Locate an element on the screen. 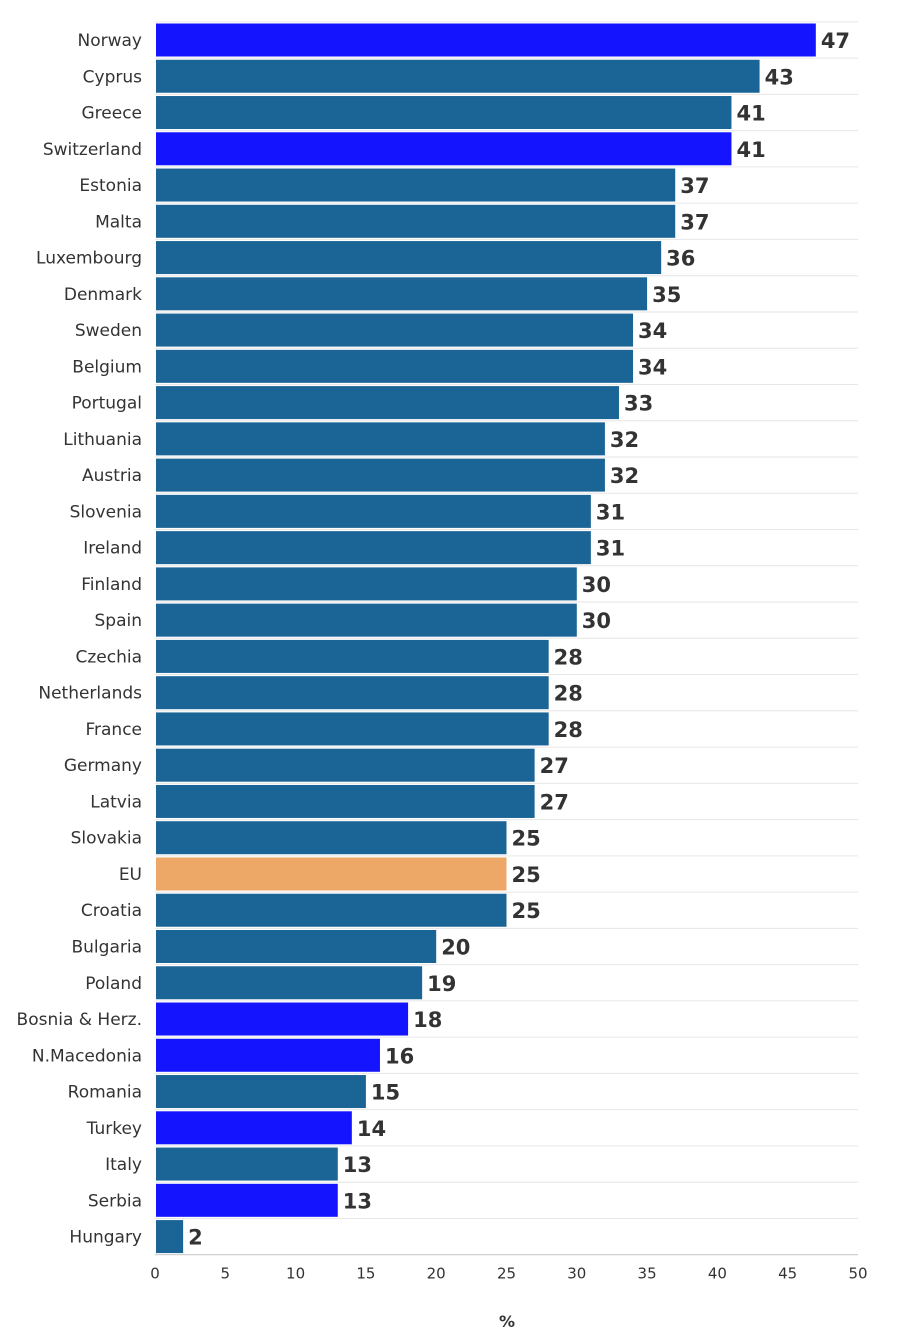 The image size is (900, 1332). bar-switzerland is located at coordinates (444, 149).